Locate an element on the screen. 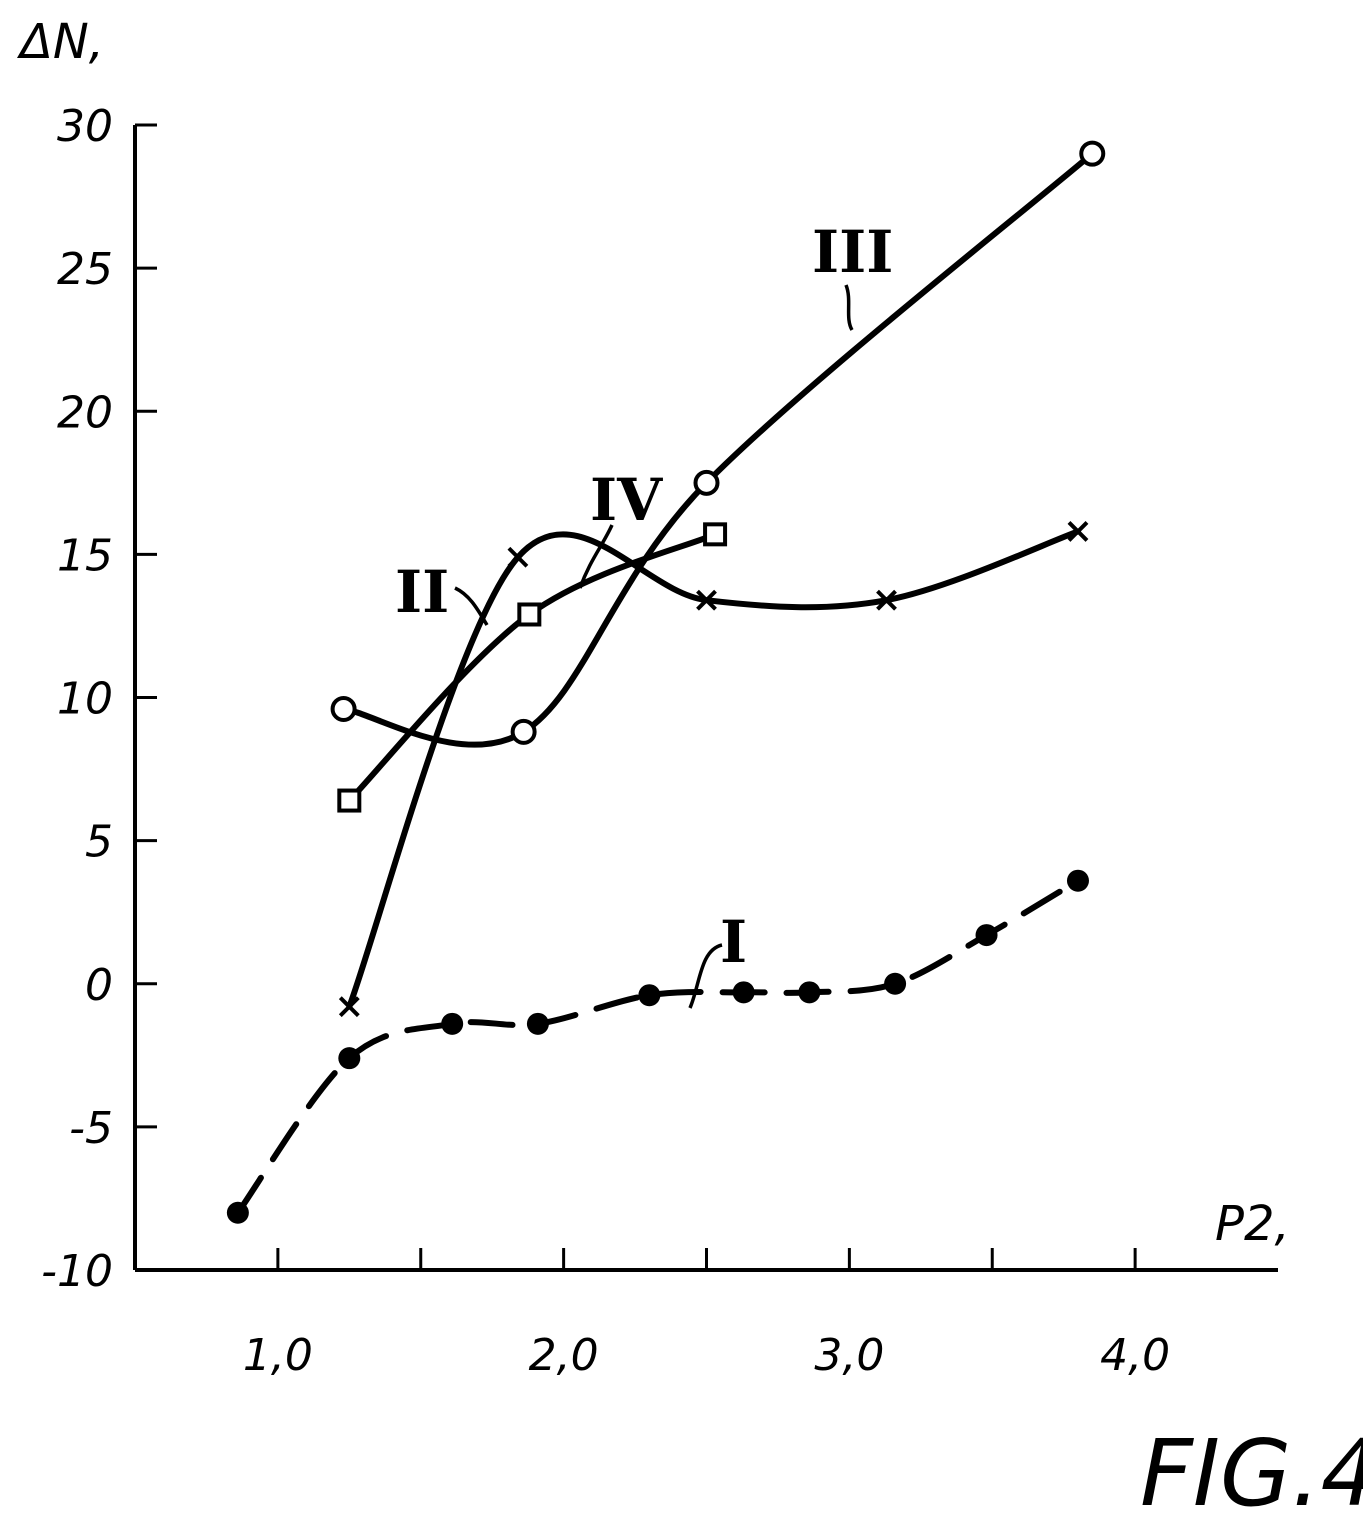 The height and width of the screenshot is (1520, 1363). series-label-IV: IV is located at coordinates (626, 500).